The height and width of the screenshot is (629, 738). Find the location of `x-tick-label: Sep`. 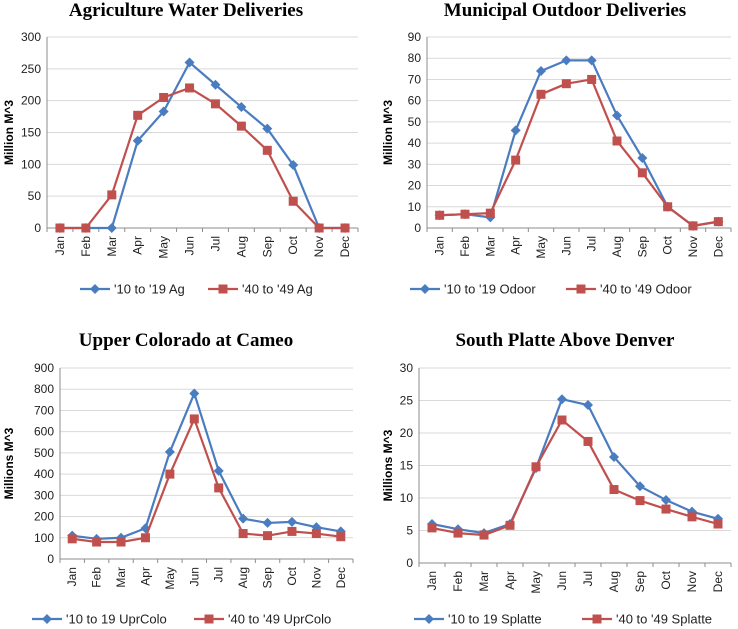

x-tick-label: Sep is located at coordinates (267, 247).